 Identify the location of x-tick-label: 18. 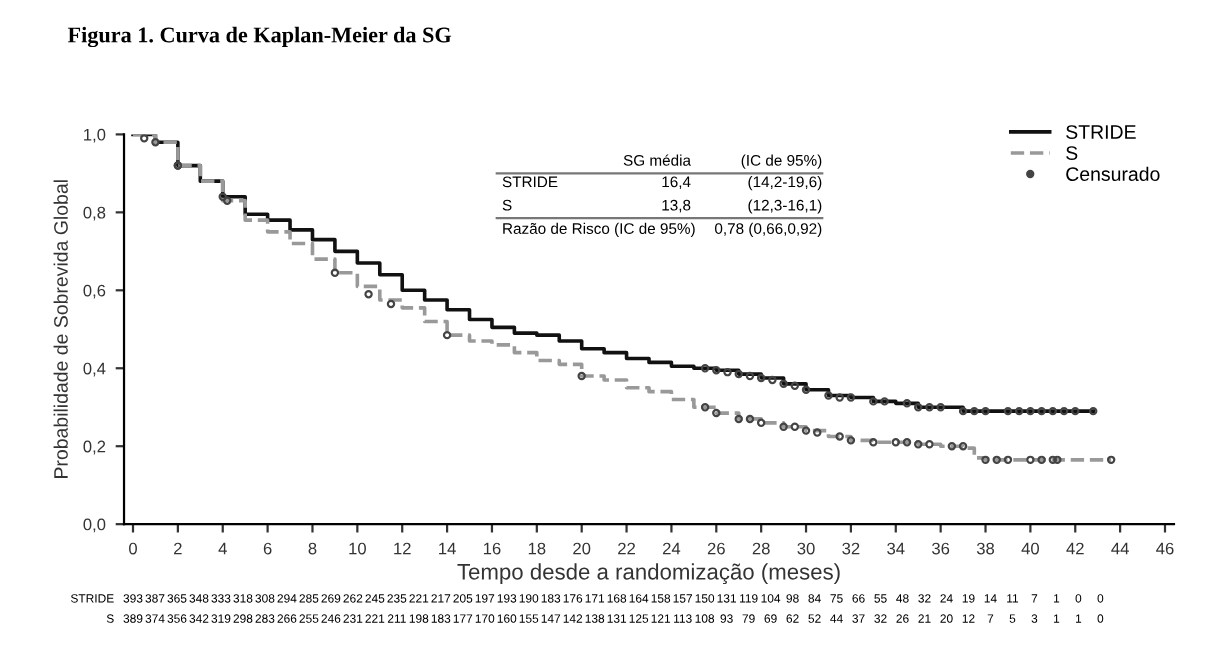
(537, 548).